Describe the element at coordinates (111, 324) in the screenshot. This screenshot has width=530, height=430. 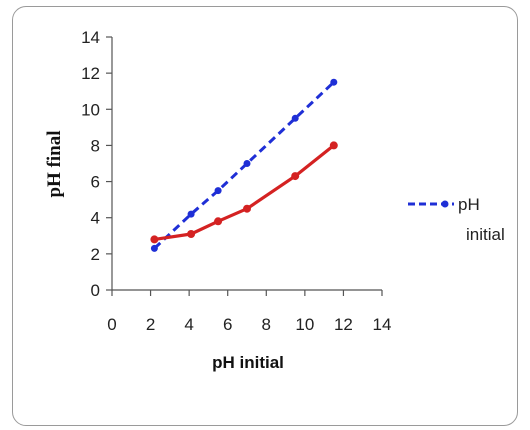
I see `x-tick-label: 0` at that location.